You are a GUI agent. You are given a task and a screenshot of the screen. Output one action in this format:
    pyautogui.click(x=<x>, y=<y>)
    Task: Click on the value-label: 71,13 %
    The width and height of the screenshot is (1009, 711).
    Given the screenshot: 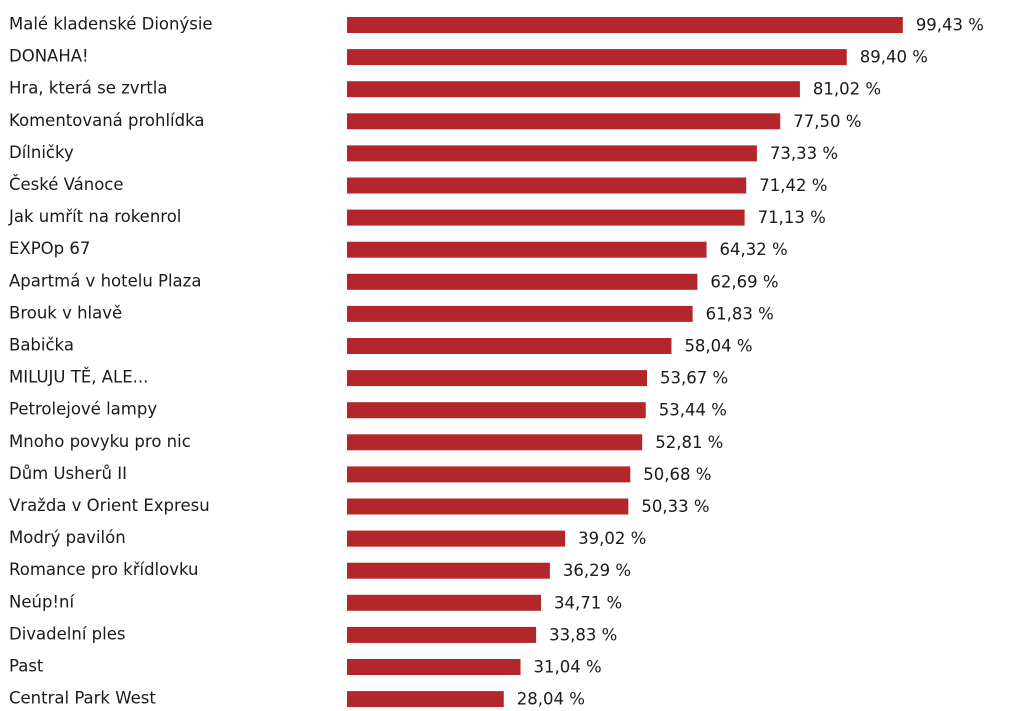 What is the action you would take?
    pyautogui.click(x=792, y=217)
    